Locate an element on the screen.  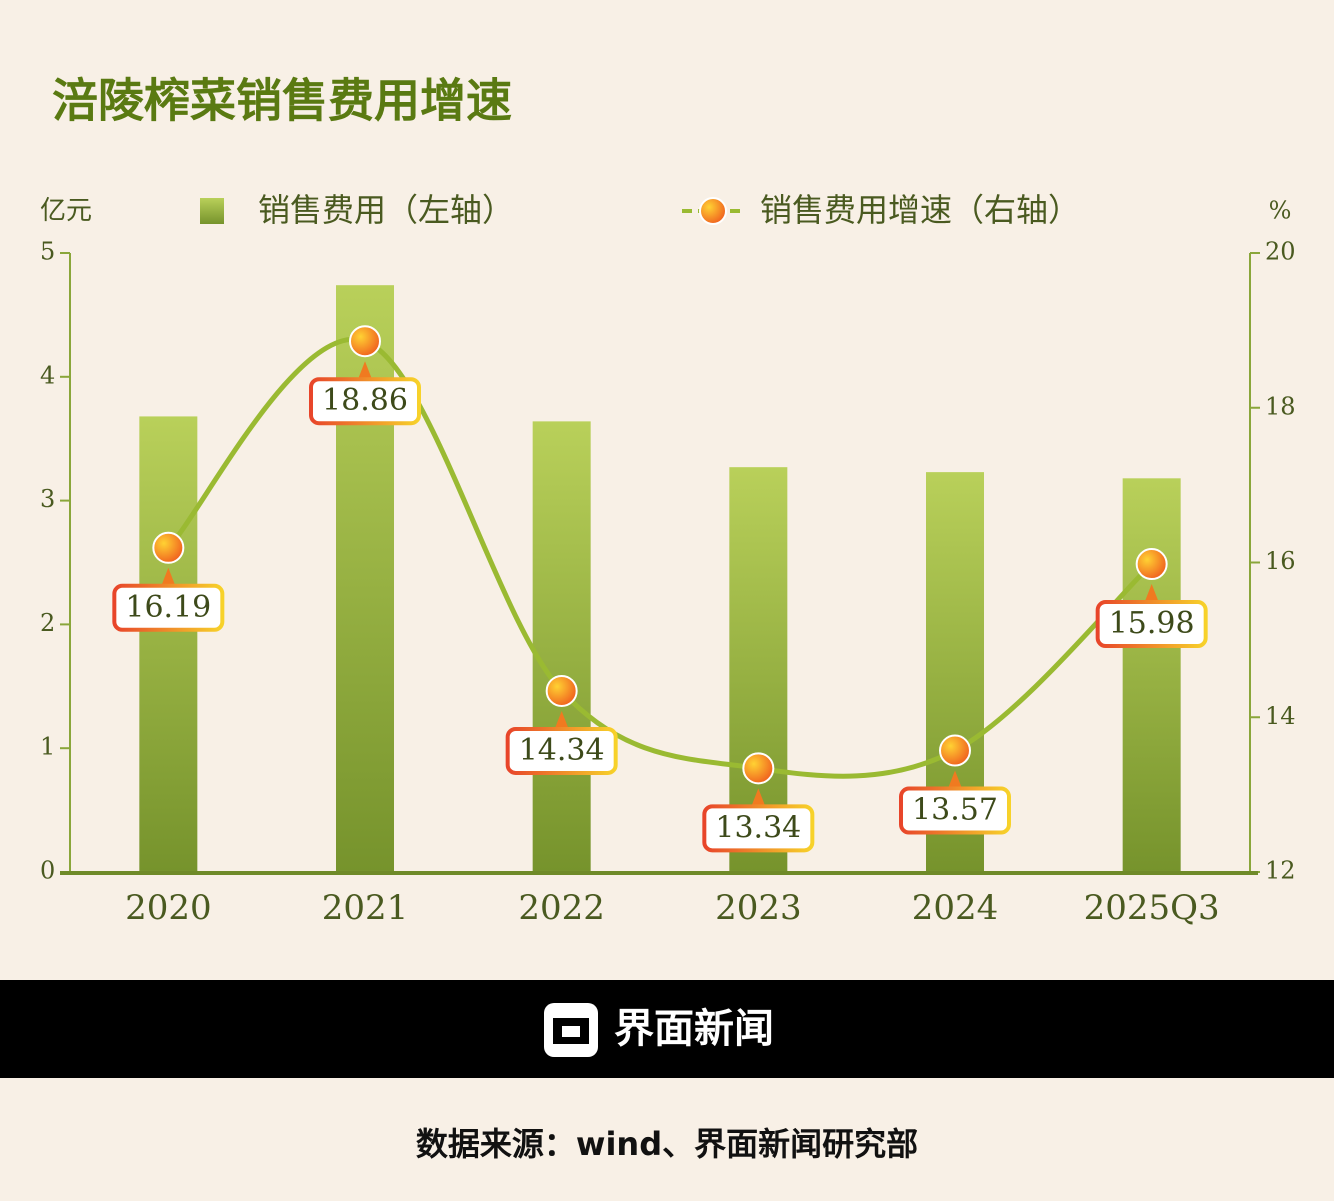
legend-dot is located at coordinates (713, 211).